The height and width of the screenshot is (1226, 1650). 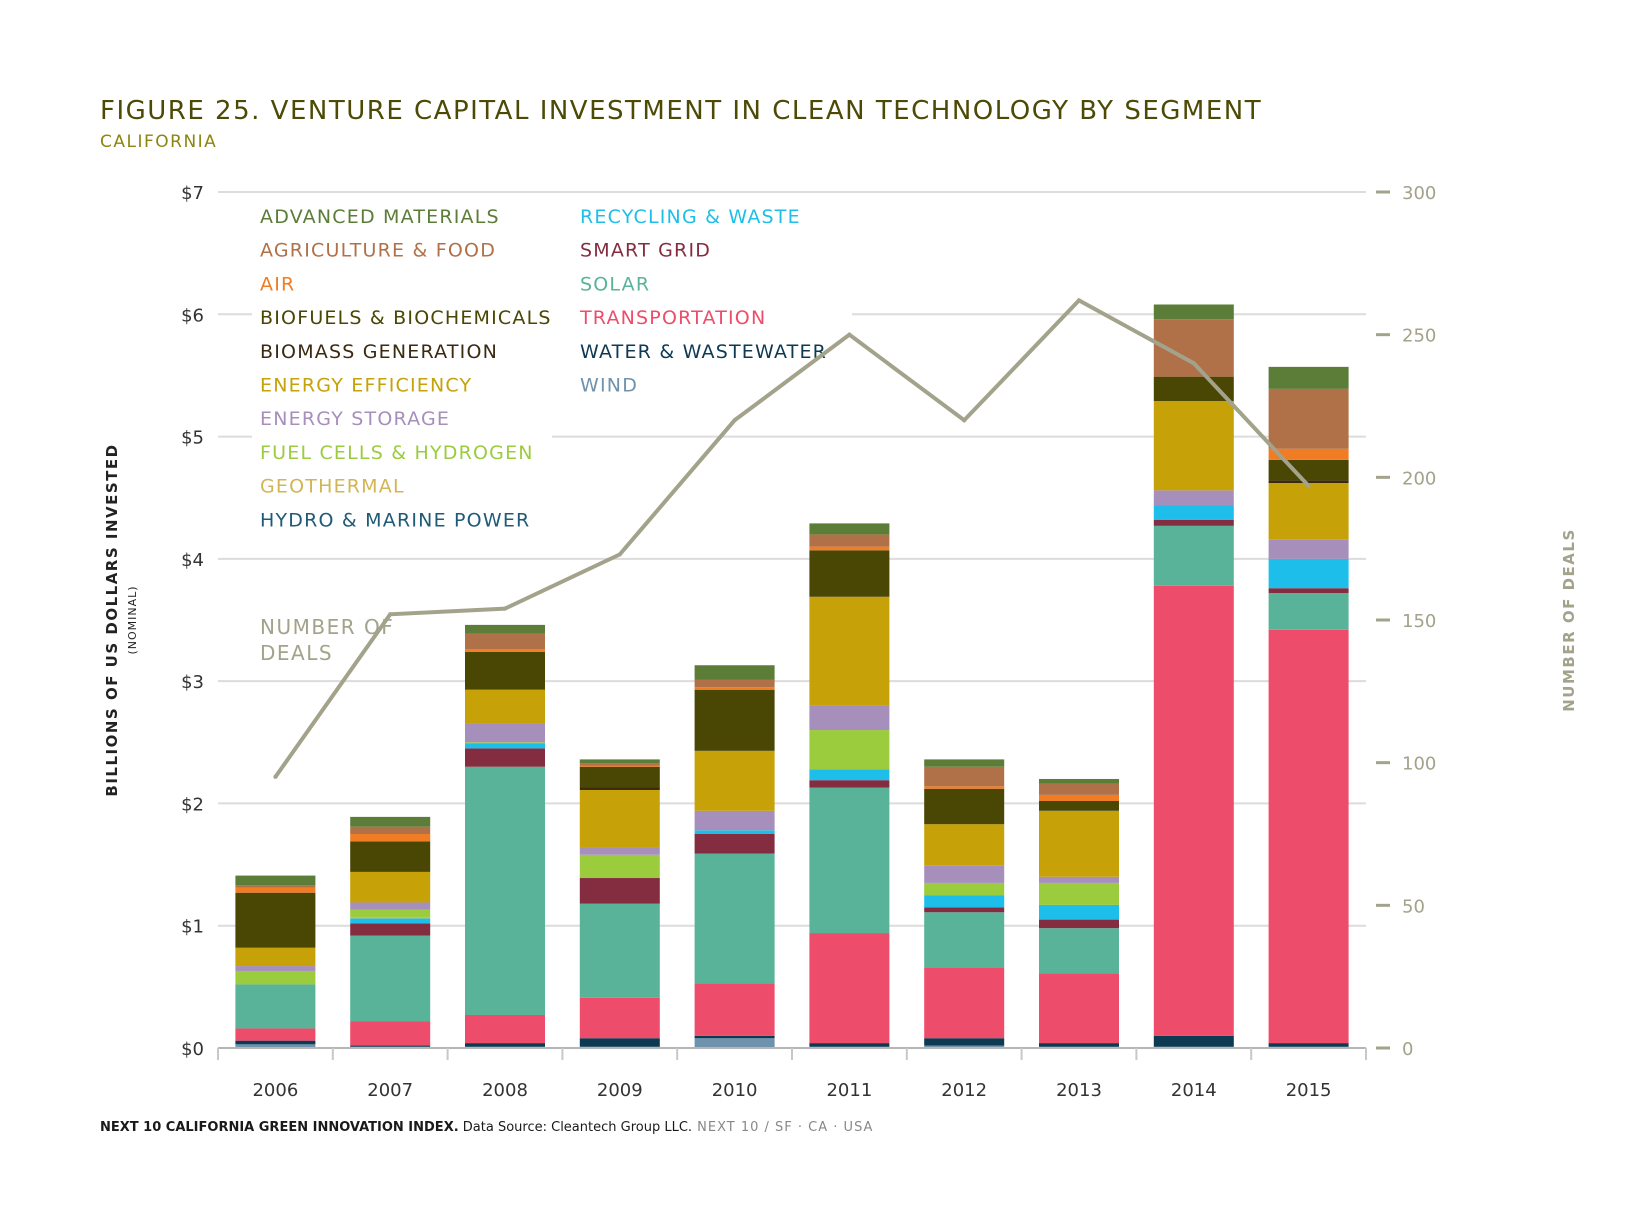 What do you see at coordinates (275, 1090) in the screenshot?
I see `x-tick-label: 2006` at bounding box center [275, 1090].